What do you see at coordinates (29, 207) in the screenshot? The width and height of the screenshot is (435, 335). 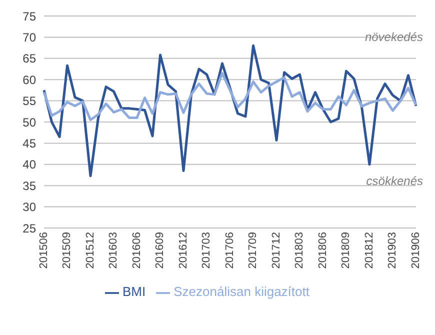 I see `y-tick-label: 30` at bounding box center [29, 207].